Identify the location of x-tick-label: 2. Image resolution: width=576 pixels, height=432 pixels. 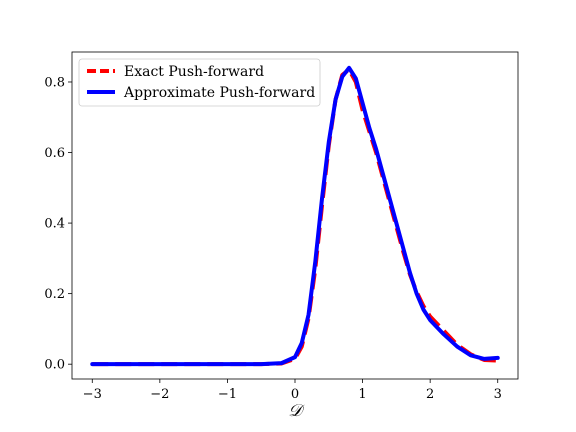
(430, 394).